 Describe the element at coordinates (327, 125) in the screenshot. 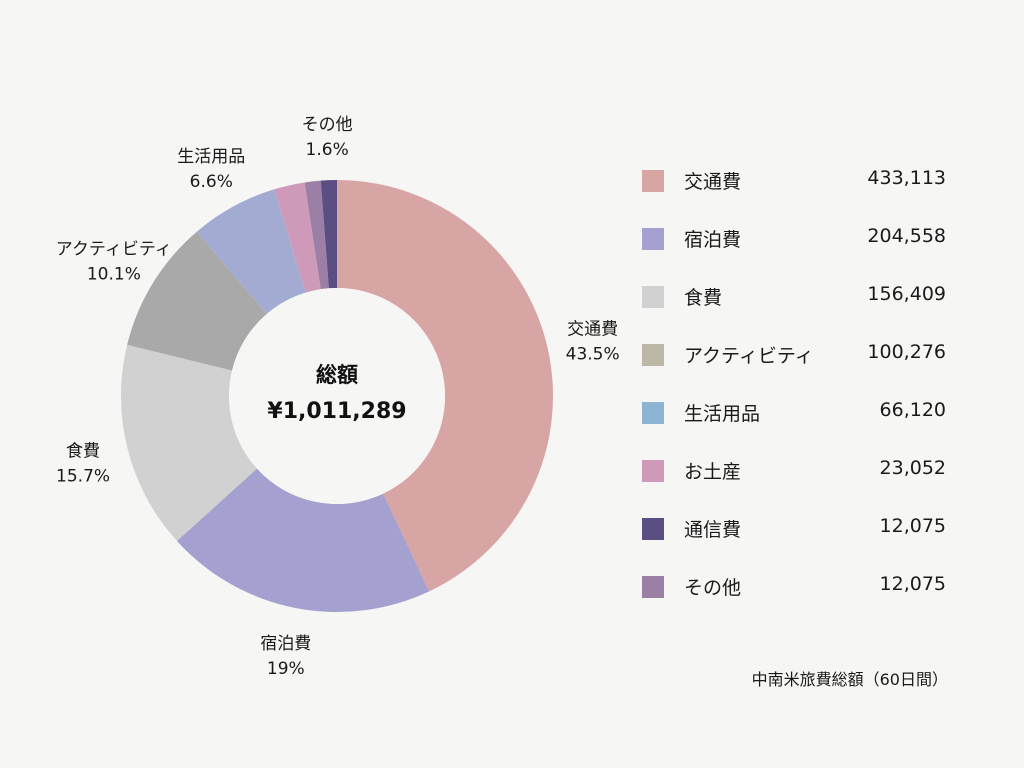

I see `slice-label-name: その他` at that location.